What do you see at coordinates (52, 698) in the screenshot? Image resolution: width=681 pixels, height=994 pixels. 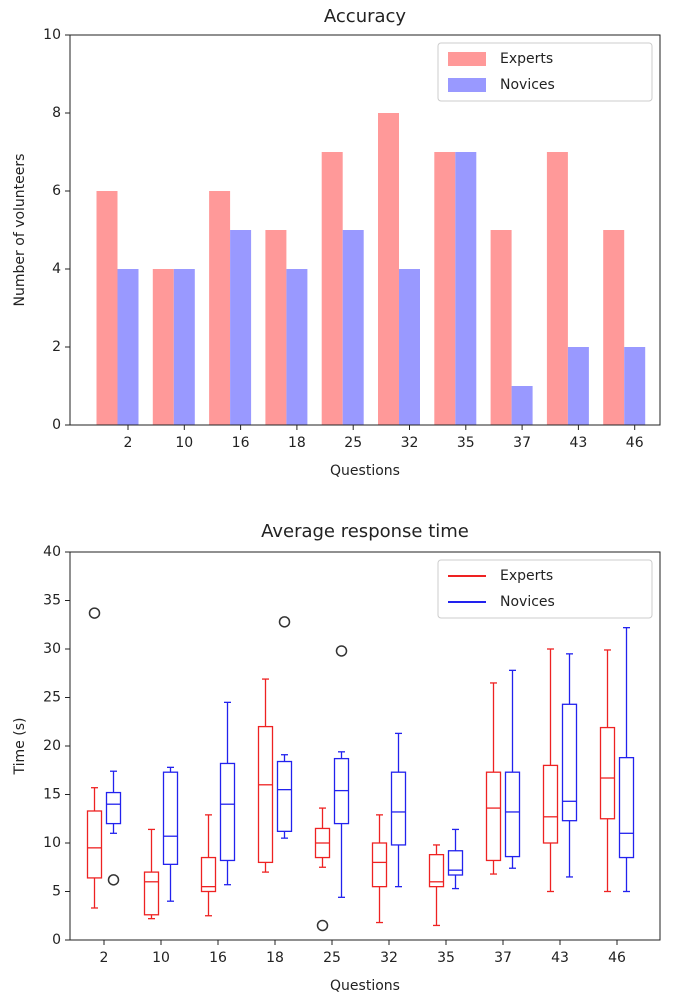 I see `y-tick-label: 25` at bounding box center [52, 698].